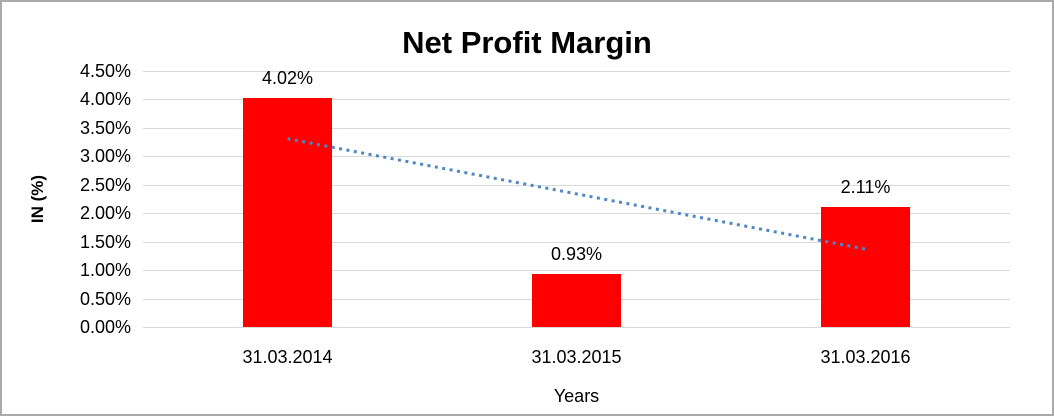  Describe the element at coordinates (105, 156) in the screenshot. I see `y-tick-label: 3.00%` at that location.